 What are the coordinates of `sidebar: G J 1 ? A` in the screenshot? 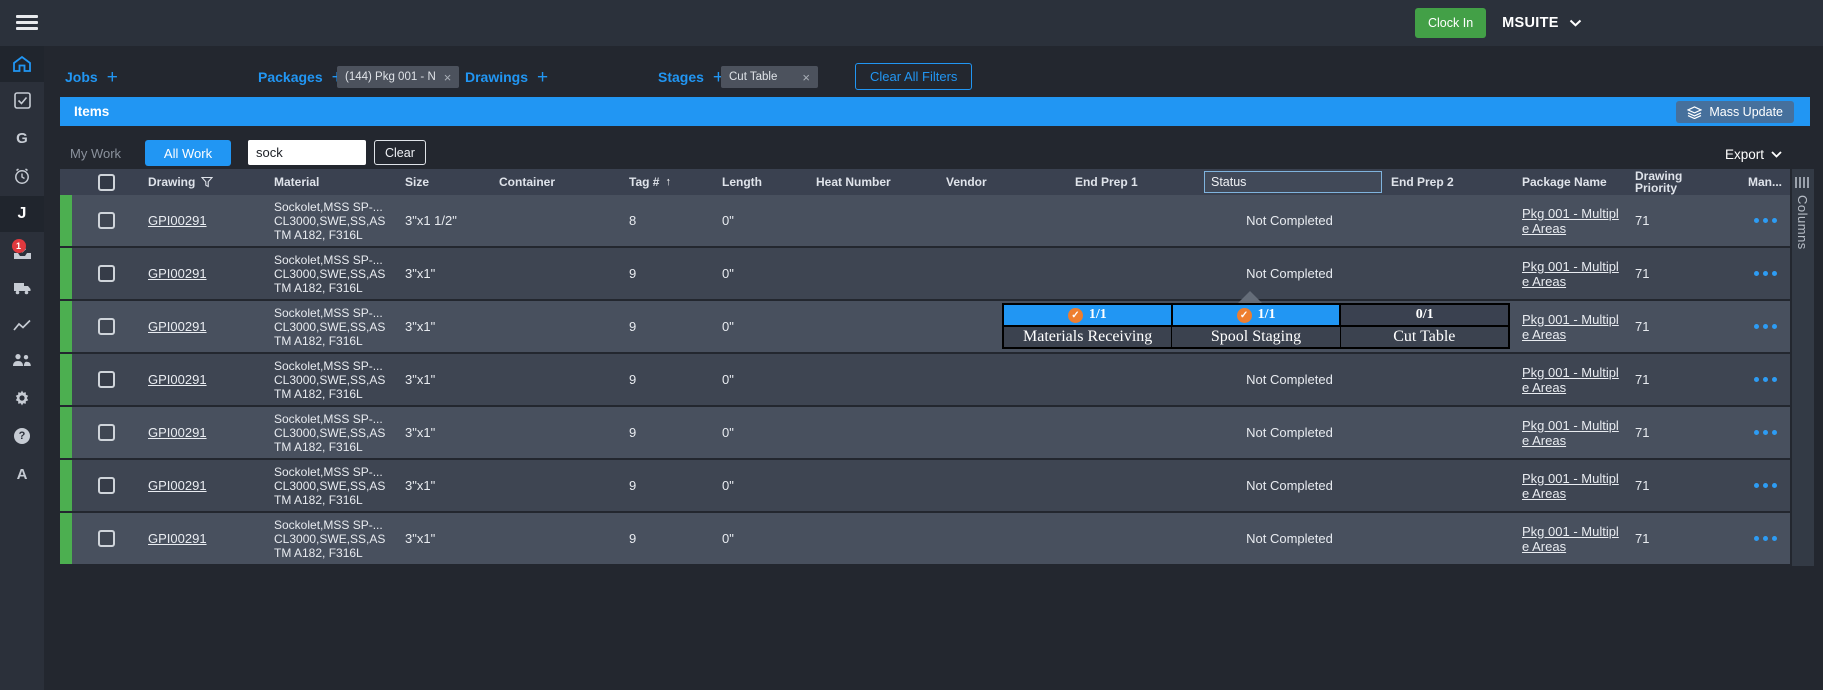 It's located at (22, 368).